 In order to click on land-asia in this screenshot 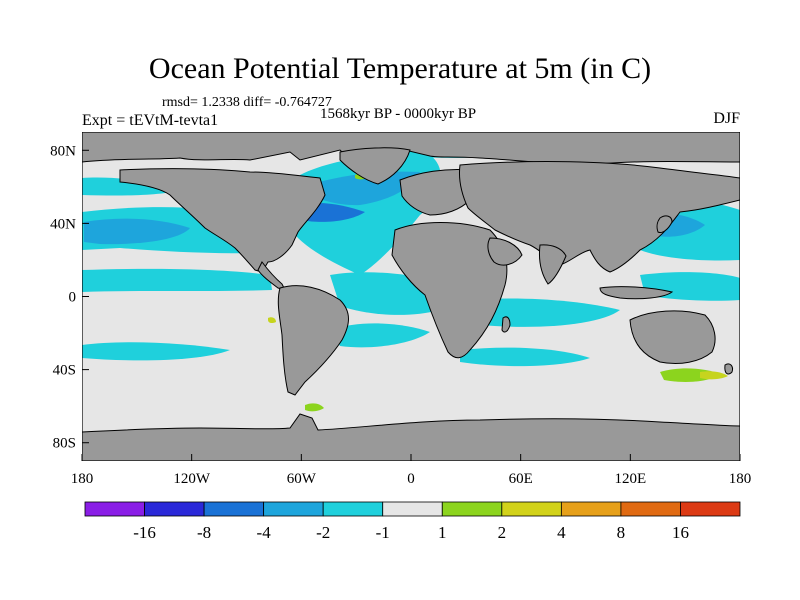, I will do `click(599, 217)`.